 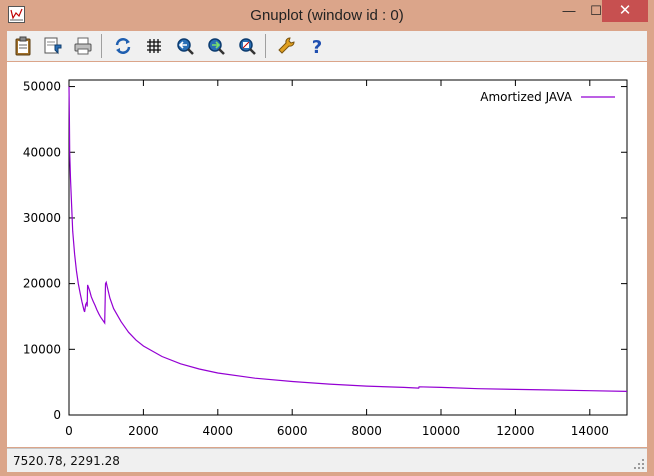 I want to click on options-button, so click(x=286, y=46).